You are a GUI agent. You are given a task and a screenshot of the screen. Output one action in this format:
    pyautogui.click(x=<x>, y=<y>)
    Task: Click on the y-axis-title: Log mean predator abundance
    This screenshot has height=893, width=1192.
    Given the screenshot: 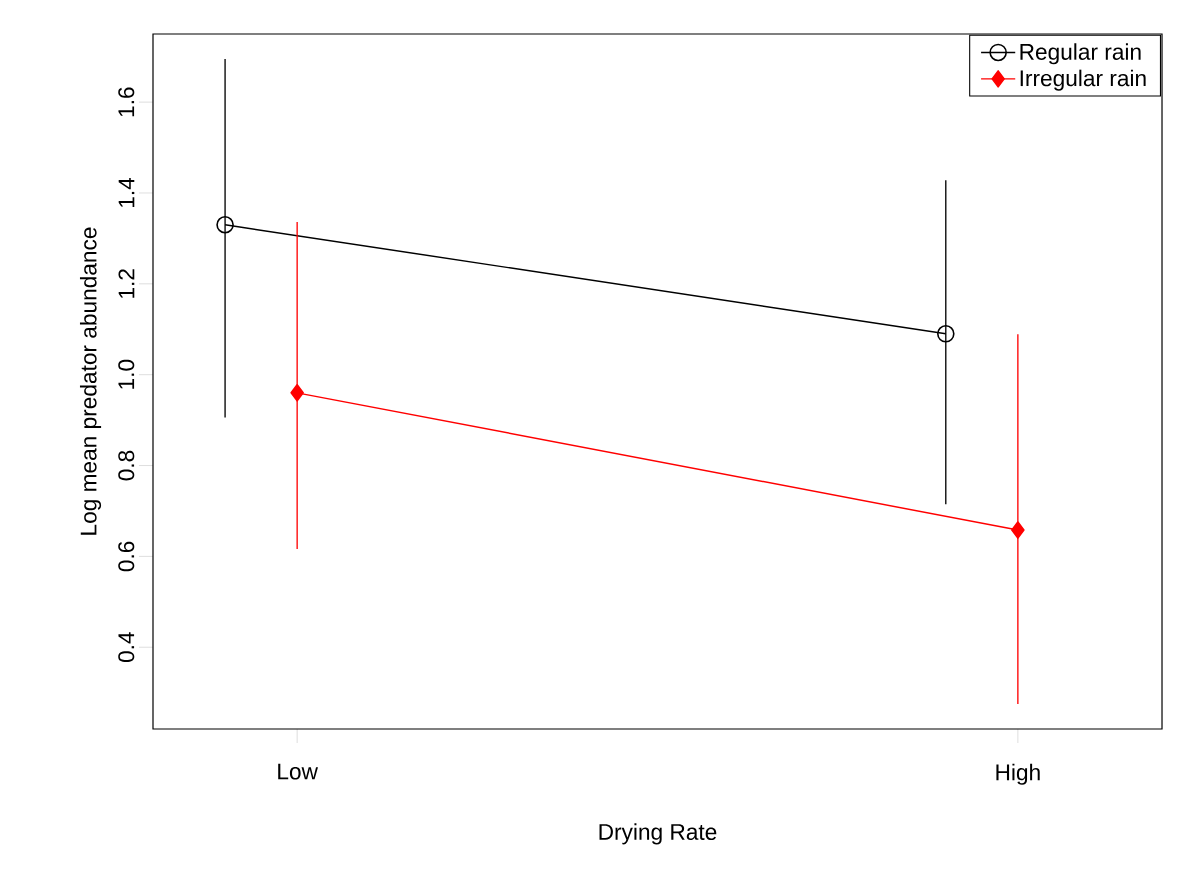 What is the action you would take?
    pyautogui.click(x=90, y=381)
    